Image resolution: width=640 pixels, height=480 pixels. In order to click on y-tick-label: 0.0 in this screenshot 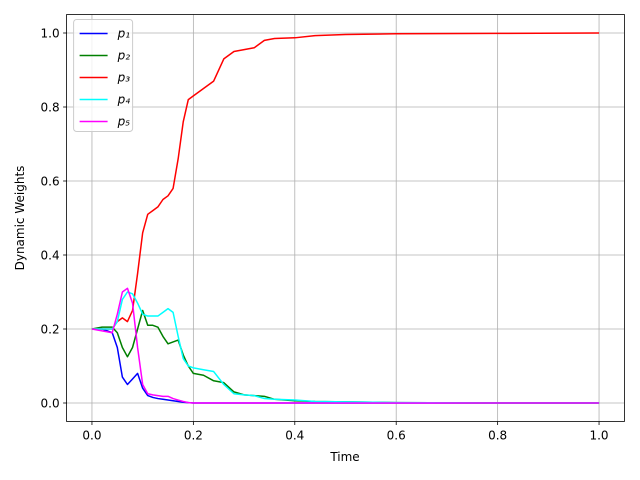, I will do `click(50, 404)`.